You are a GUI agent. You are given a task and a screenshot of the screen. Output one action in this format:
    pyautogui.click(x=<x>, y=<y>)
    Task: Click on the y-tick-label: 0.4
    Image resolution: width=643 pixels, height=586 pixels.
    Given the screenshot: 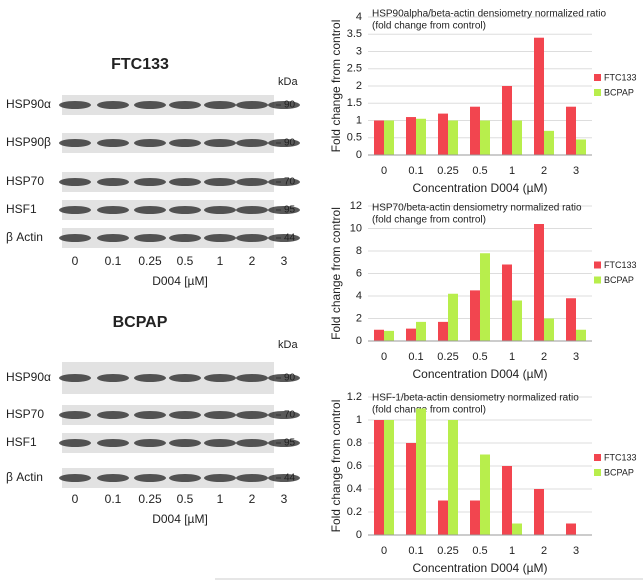 What is the action you would take?
    pyautogui.click(x=354, y=489)
    